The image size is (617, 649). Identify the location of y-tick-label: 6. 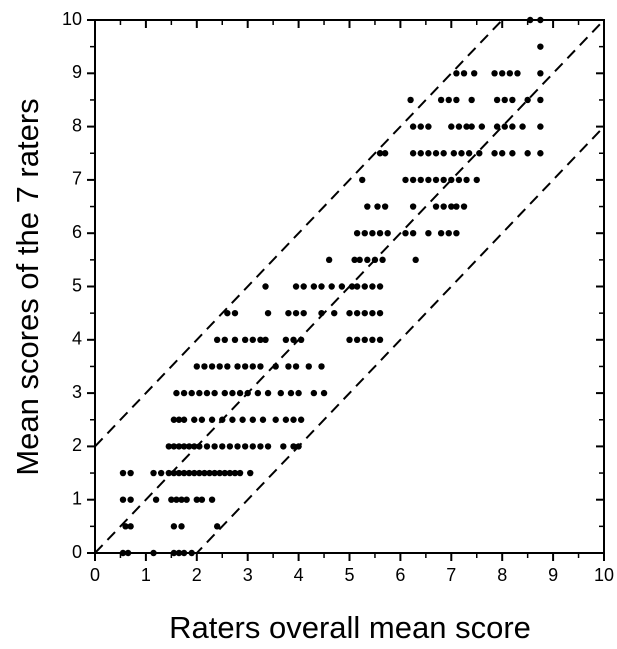
(77, 232).